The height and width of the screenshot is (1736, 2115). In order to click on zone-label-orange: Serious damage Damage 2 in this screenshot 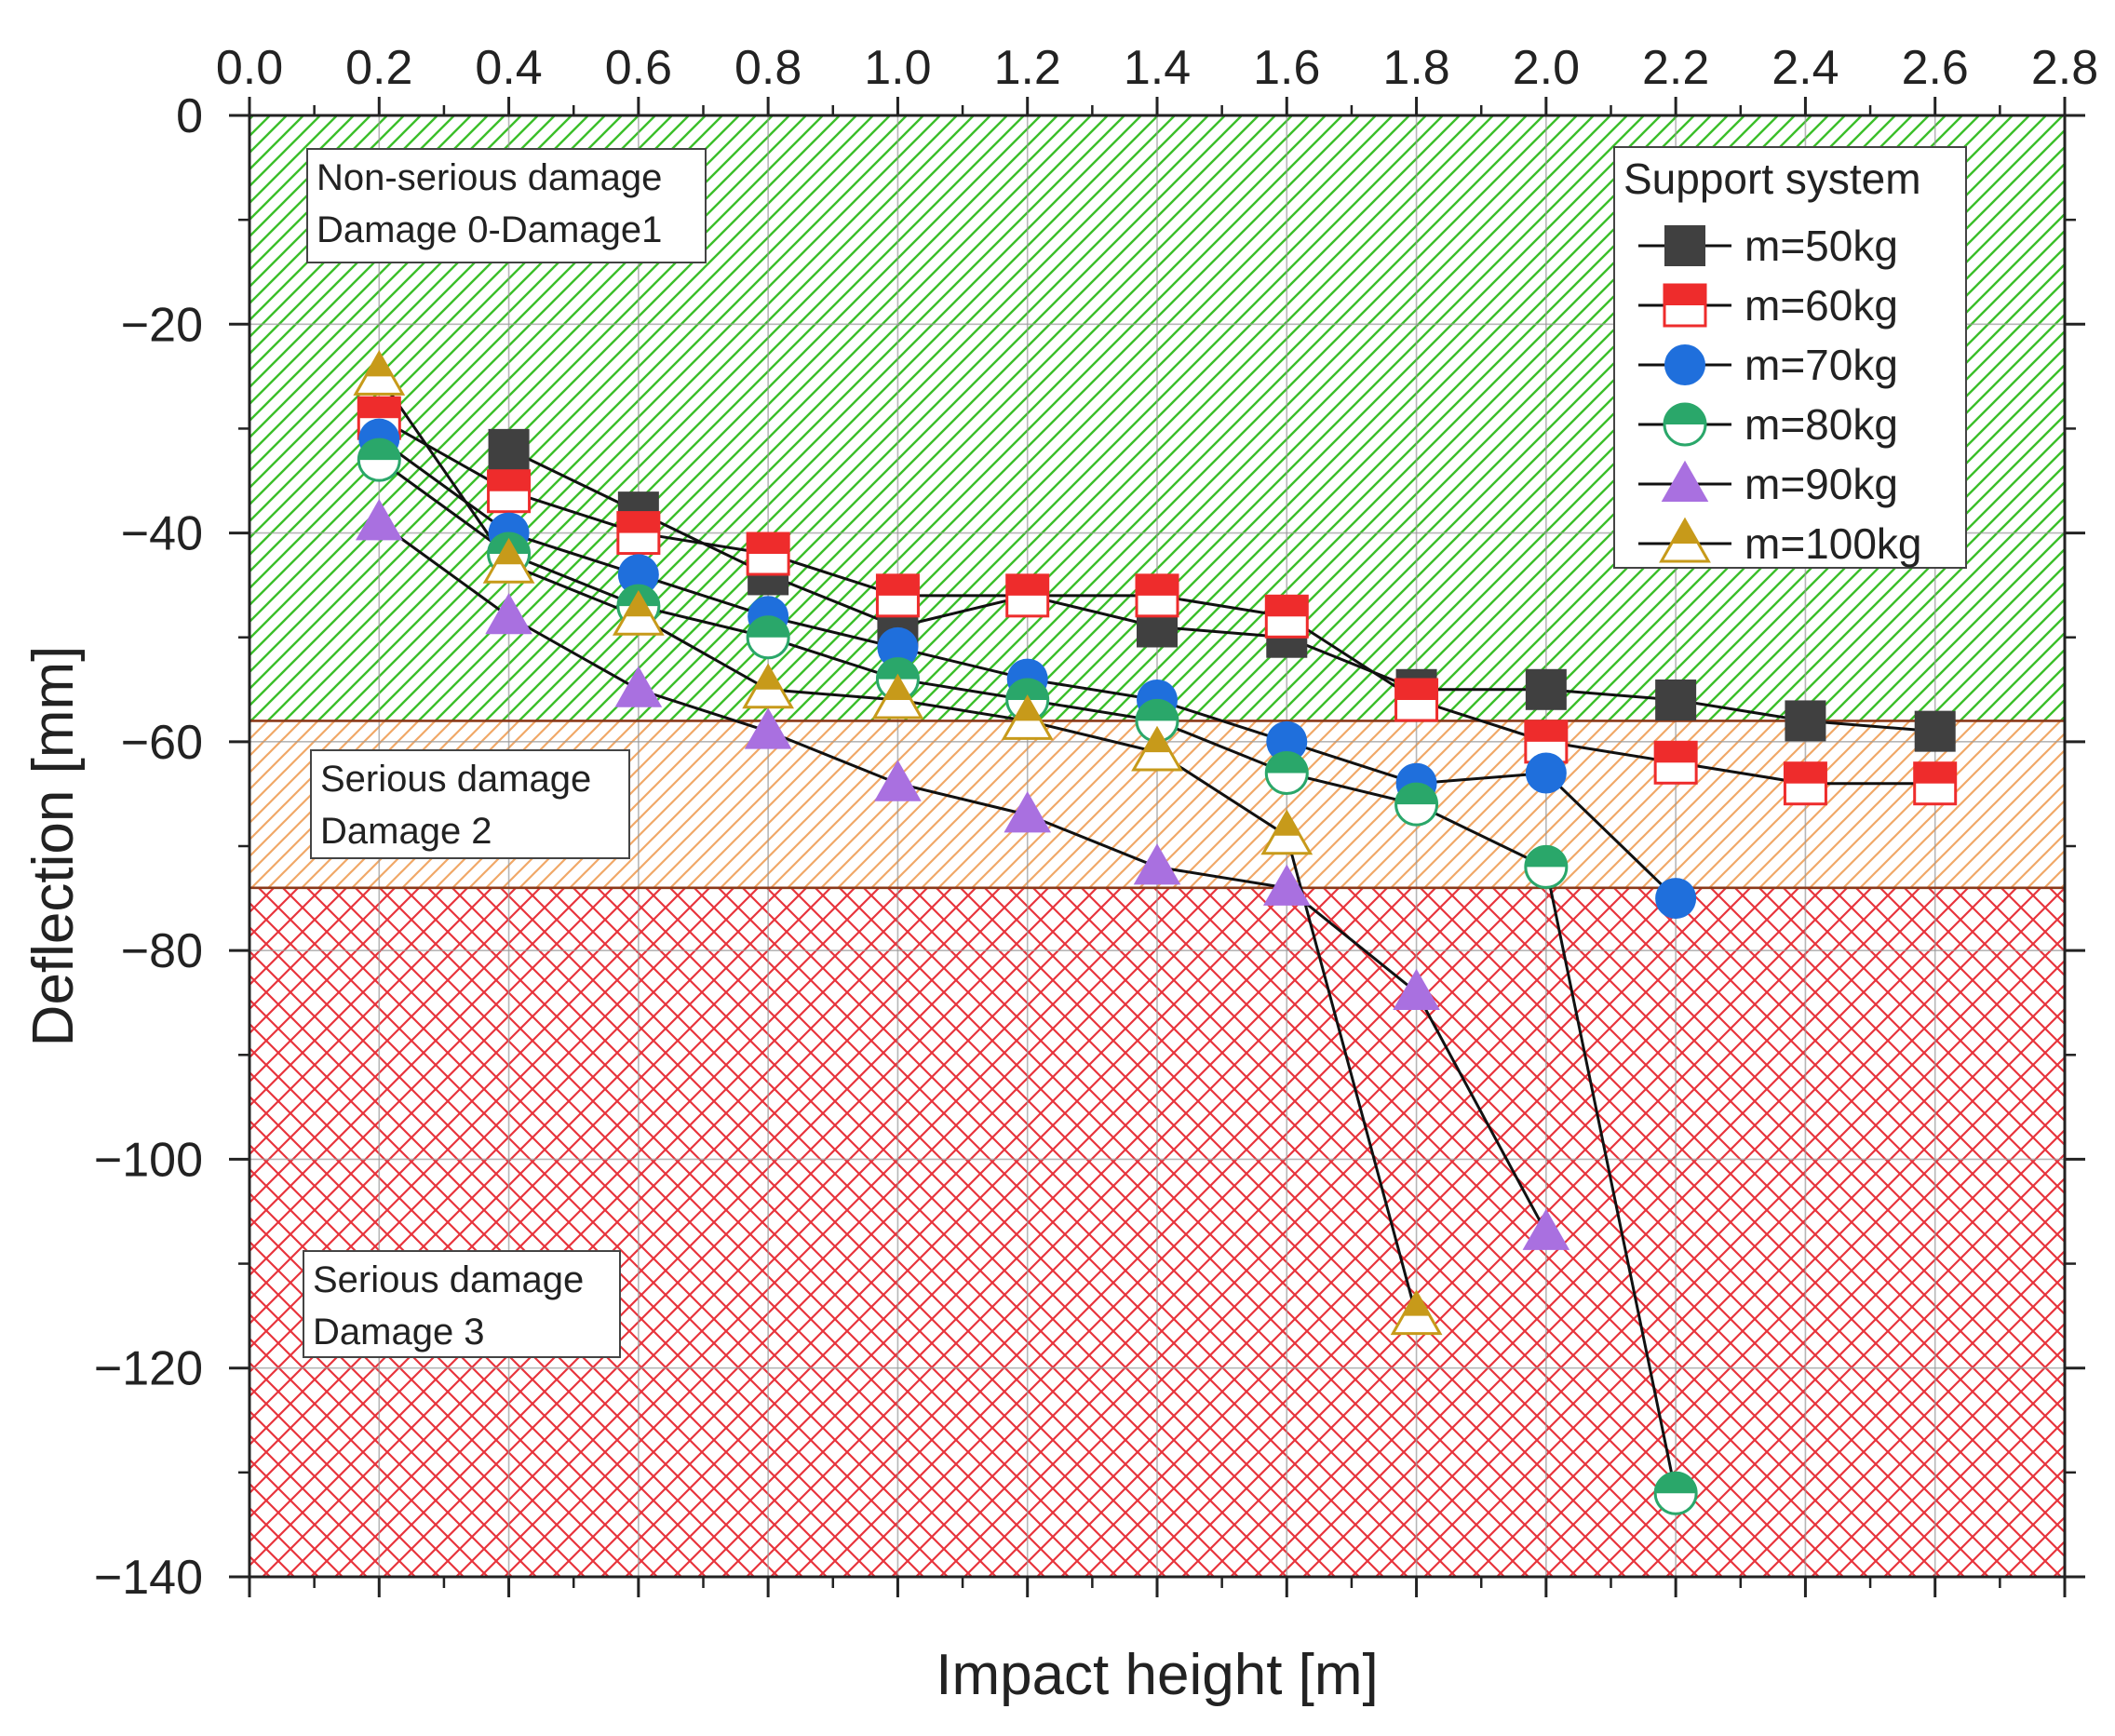, I will do `click(470, 804)`.